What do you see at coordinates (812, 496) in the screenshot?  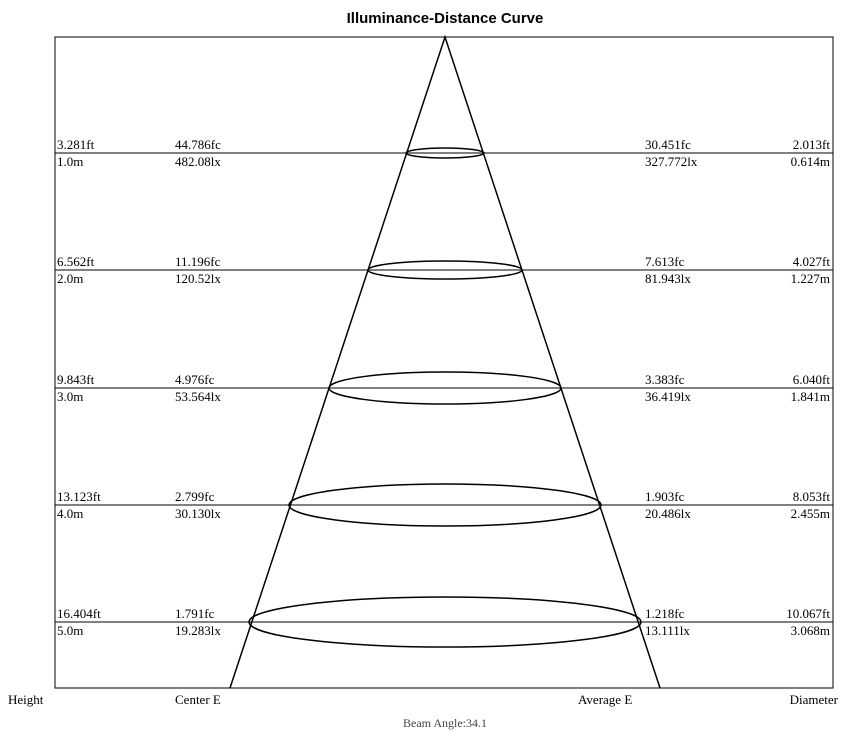 I see `diameter-ft: 8.053ft` at bounding box center [812, 496].